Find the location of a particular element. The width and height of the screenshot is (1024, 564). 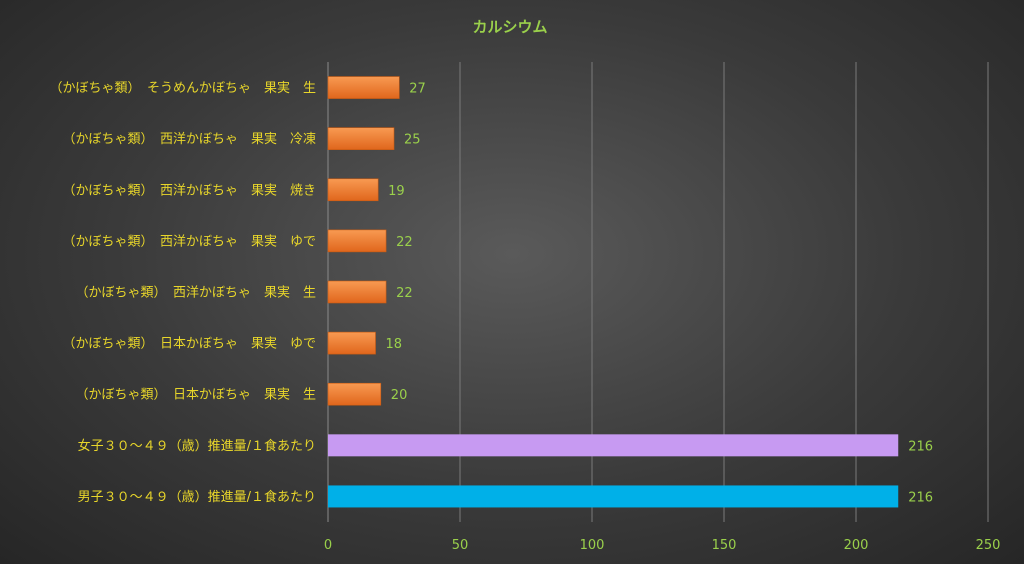

category-label: （かぼちゃ類） 西洋かぼちゃ 果実 焼き is located at coordinates (189, 190).